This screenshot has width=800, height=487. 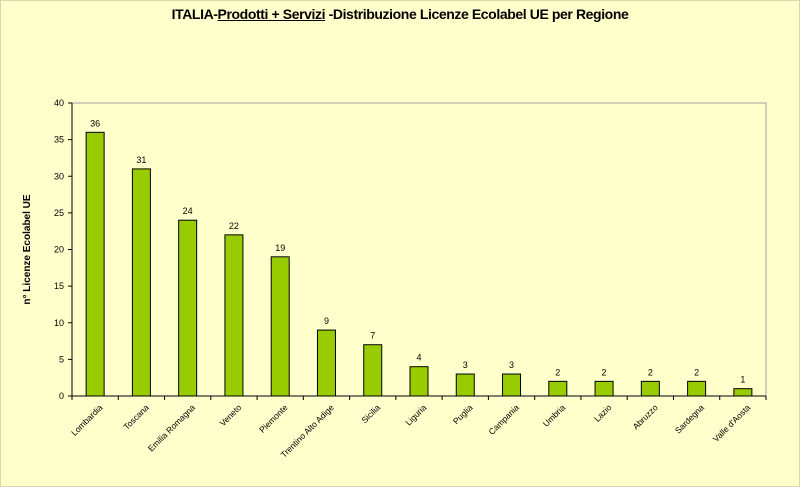 What do you see at coordinates (59, 250) in the screenshot?
I see `y-tick-label: 20` at bounding box center [59, 250].